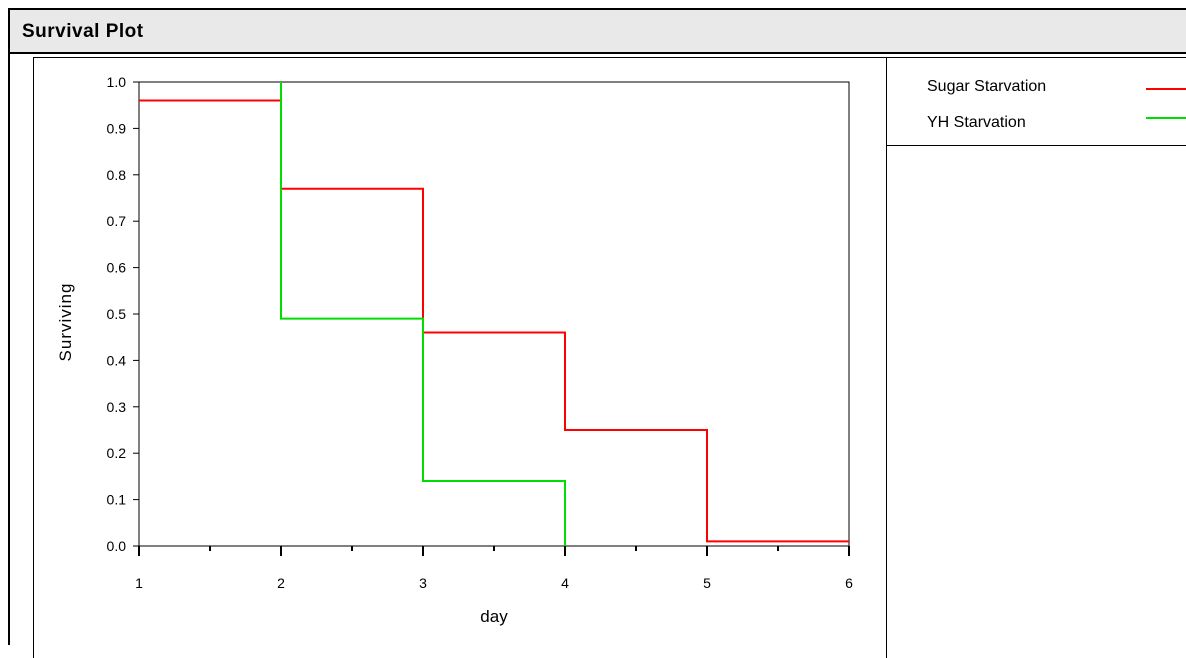 The width and height of the screenshot is (1186, 658). Describe the element at coordinates (117, 500) in the screenshot. I see `y-tick-label: 0.1` at that location.